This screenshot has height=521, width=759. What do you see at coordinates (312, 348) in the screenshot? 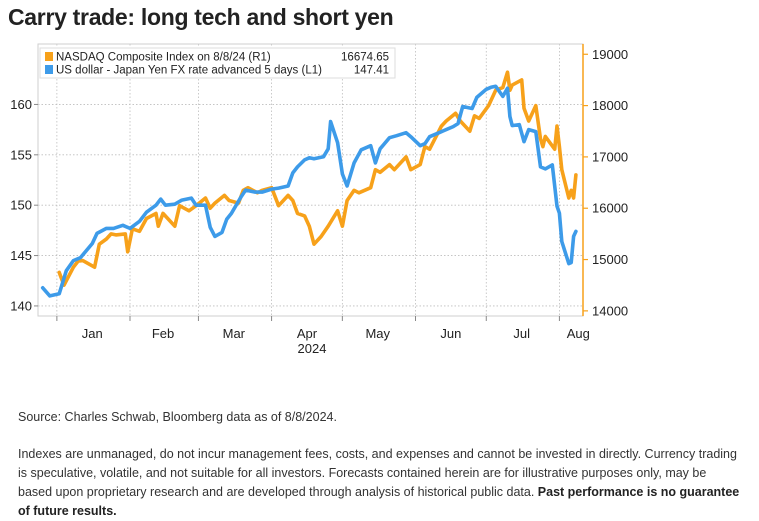
I see `x-axis-label: 2024` at bounding box center [312, 348].